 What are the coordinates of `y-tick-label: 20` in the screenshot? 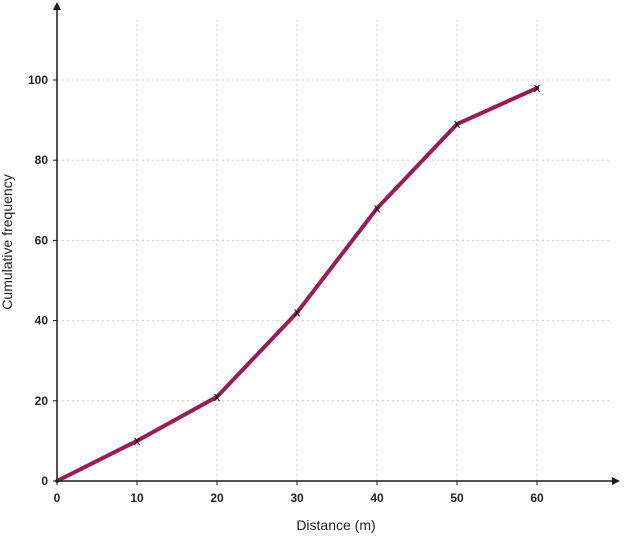 It's located at (42, 401).